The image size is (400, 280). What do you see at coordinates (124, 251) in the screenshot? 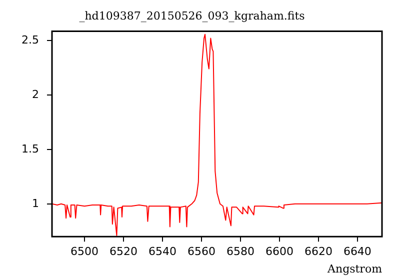
I see `x-tick-label: 6520` at bounding box center [124, 251].